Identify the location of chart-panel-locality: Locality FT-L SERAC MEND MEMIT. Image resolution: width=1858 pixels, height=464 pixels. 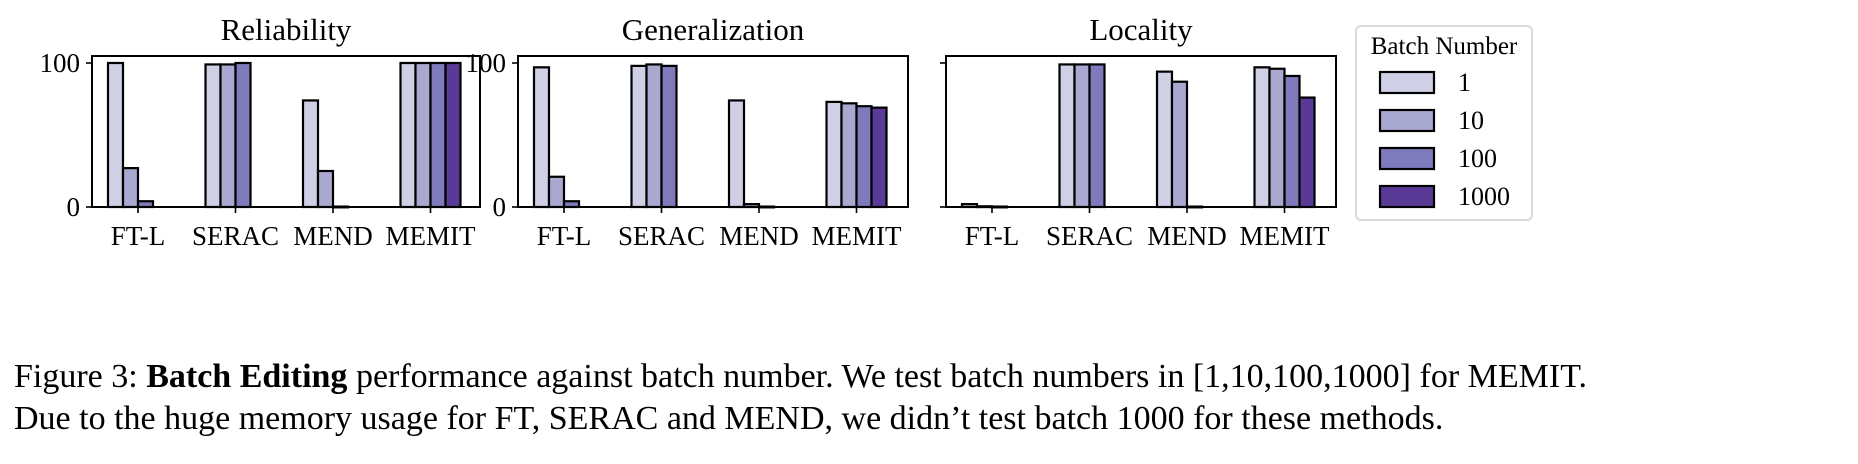
(1138, 131).